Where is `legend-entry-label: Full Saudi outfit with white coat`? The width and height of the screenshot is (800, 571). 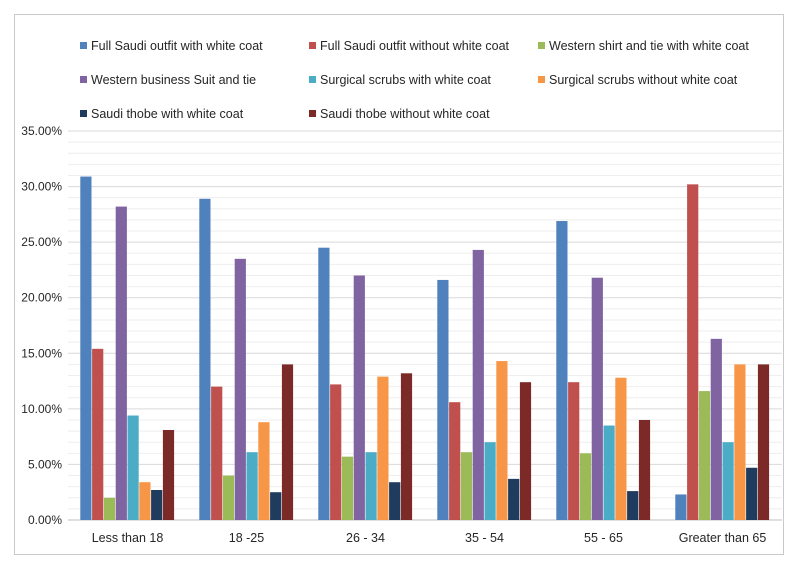 legend-entry-label: Full Saudi outfit with white coat is located at coordinates (177, 46).